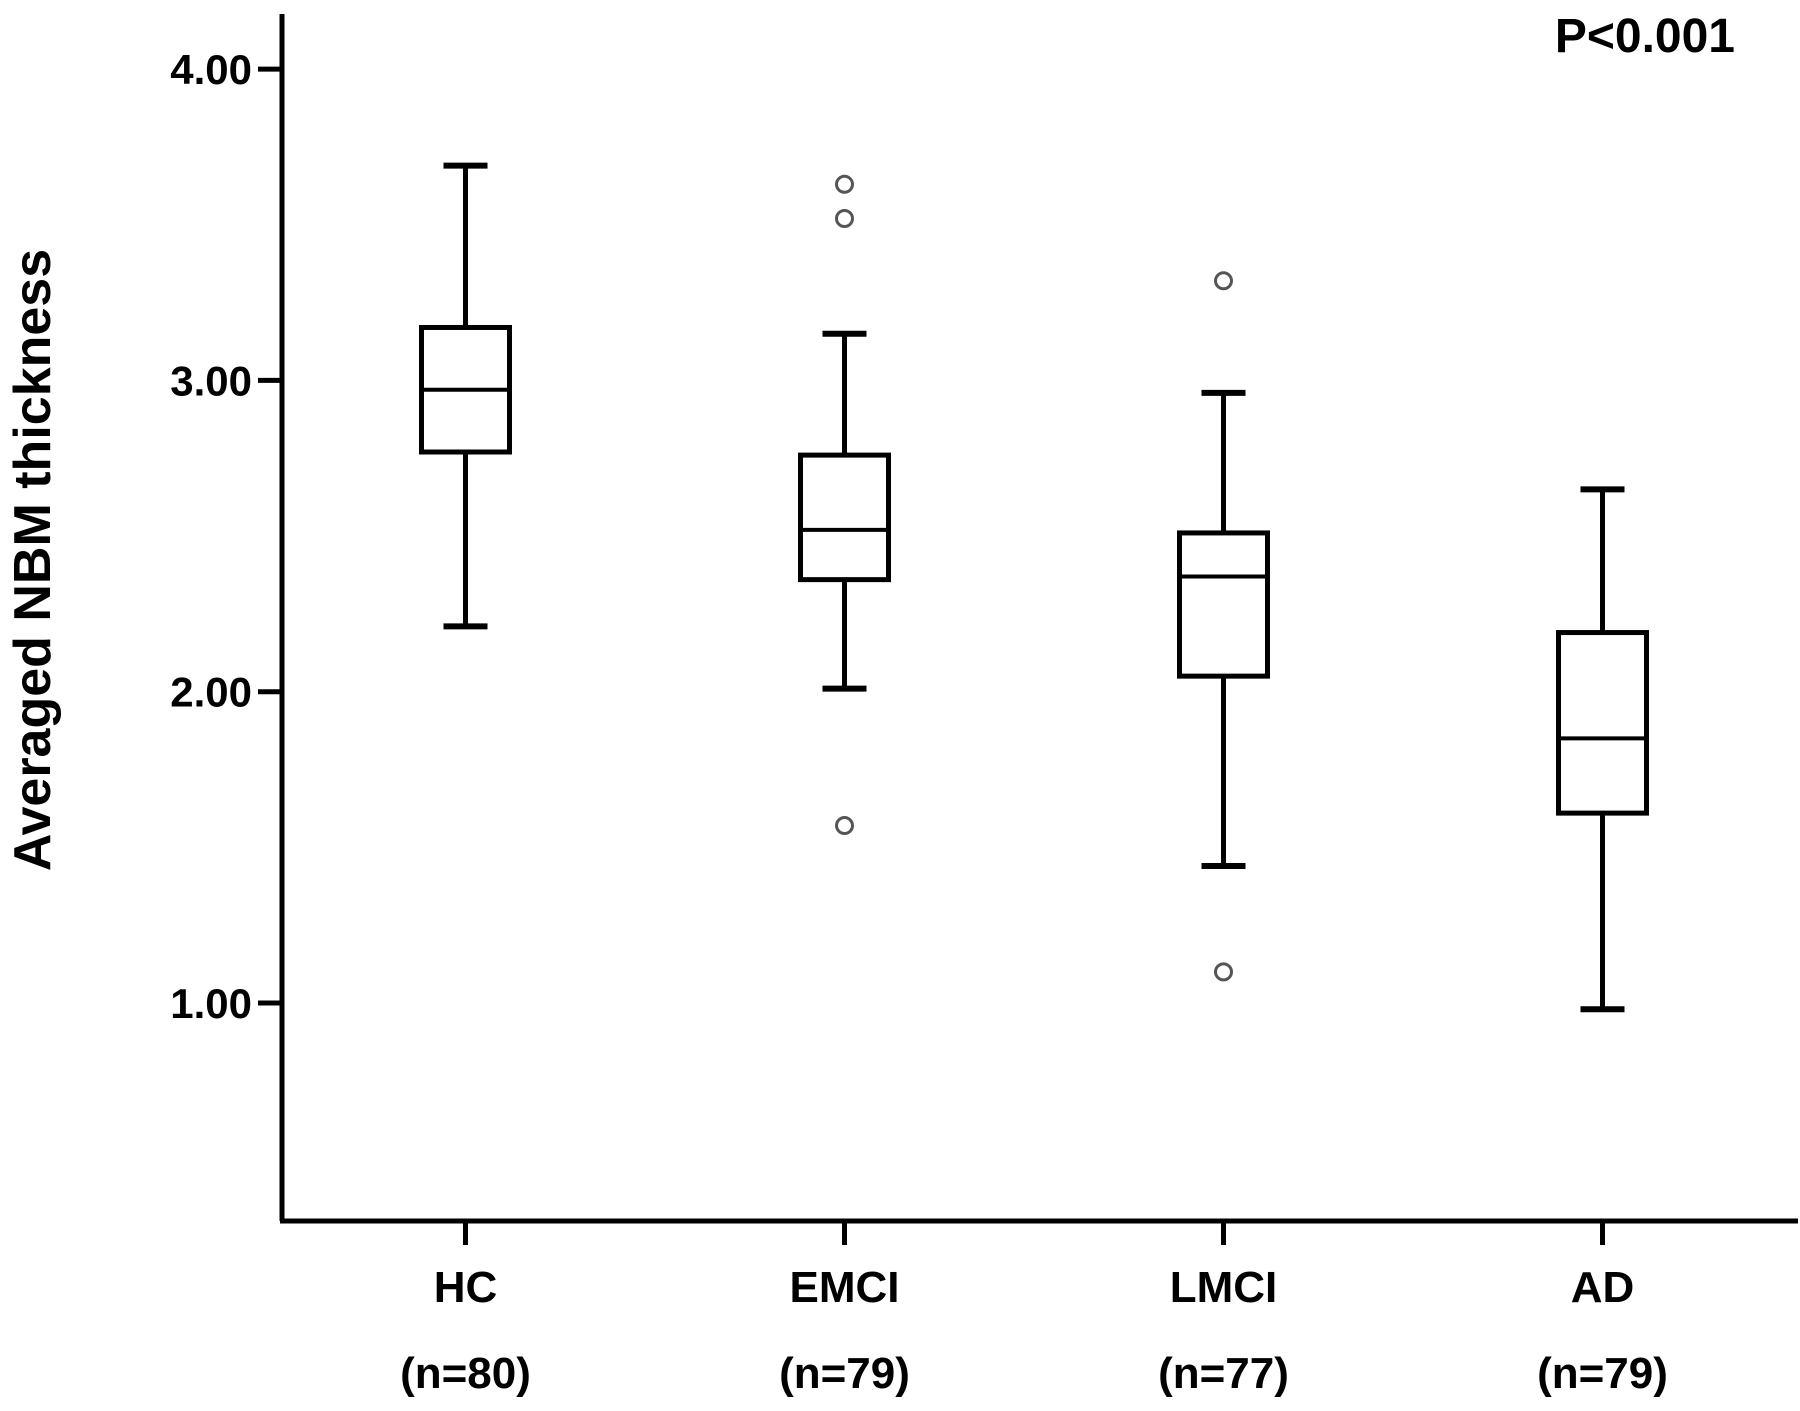 This screenshot has width=1800, height=1411. I want to click on y-tick-label: 4.00, so click(211, 69).